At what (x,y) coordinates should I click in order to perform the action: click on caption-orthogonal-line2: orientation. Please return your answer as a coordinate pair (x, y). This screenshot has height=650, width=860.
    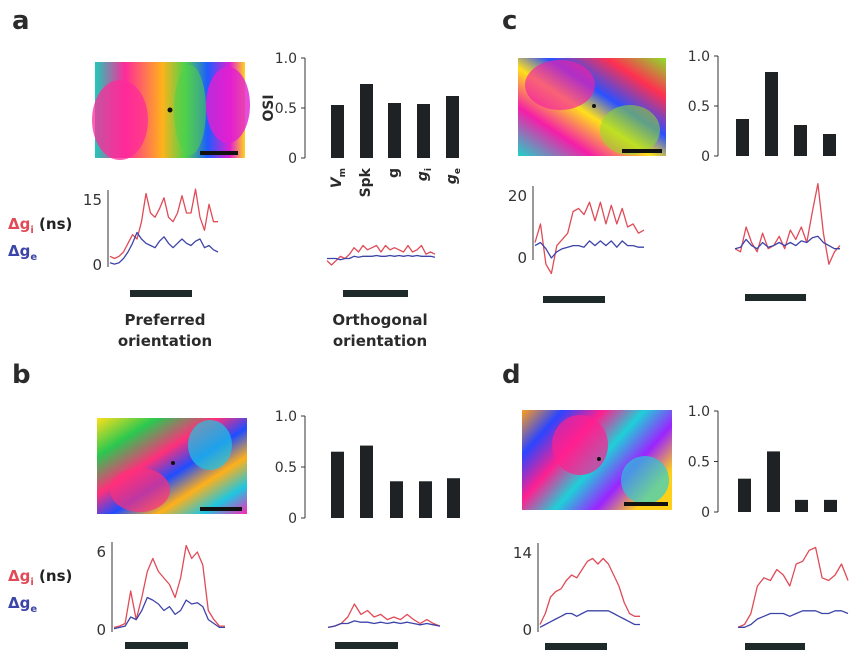
    Looking at the image, I should click on (380, 341).